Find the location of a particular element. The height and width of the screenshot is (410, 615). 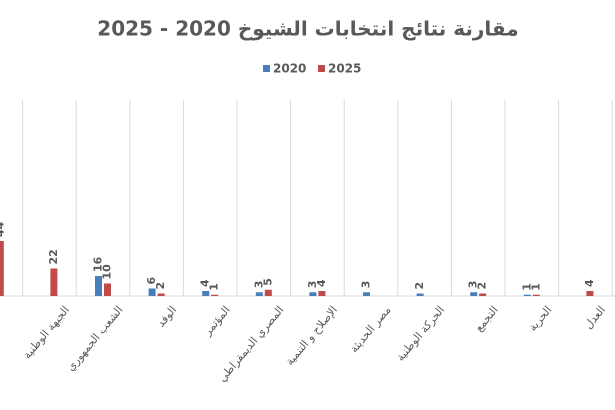

x-tick-label: الحرية is located at coordinates (540, 319).